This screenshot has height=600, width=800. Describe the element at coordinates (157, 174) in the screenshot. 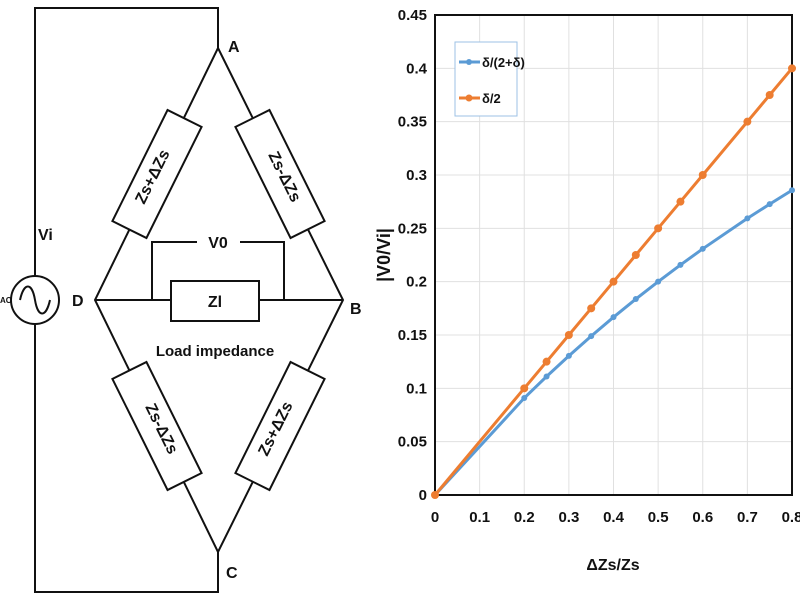

I see `arm-ad-impedance` at that location.